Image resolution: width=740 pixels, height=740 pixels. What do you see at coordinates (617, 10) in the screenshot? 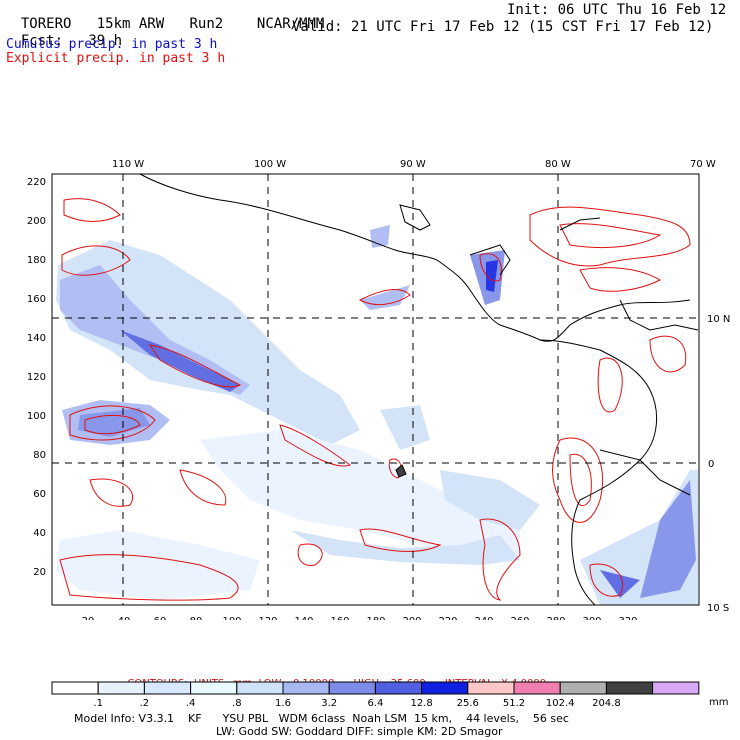
I see `init-time: Init: 06 UTC Thu 16 Feb 12` at bounding box center [617, 10].